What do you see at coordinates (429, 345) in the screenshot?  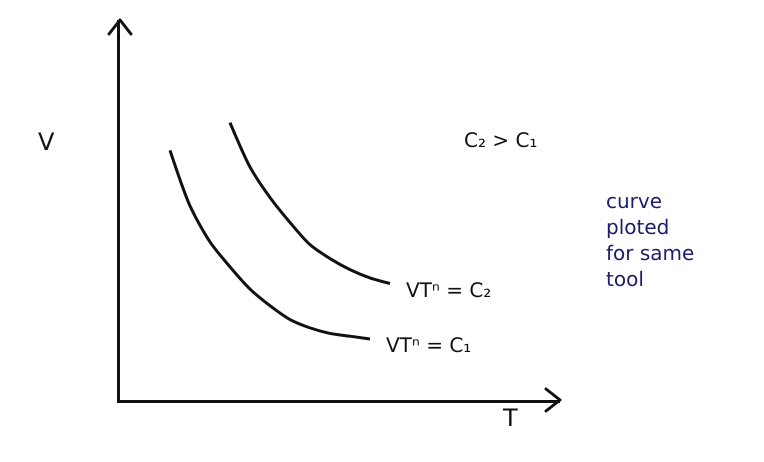 I see `series-label: VTⁿ = C₁` at bounding box center [429, 345].